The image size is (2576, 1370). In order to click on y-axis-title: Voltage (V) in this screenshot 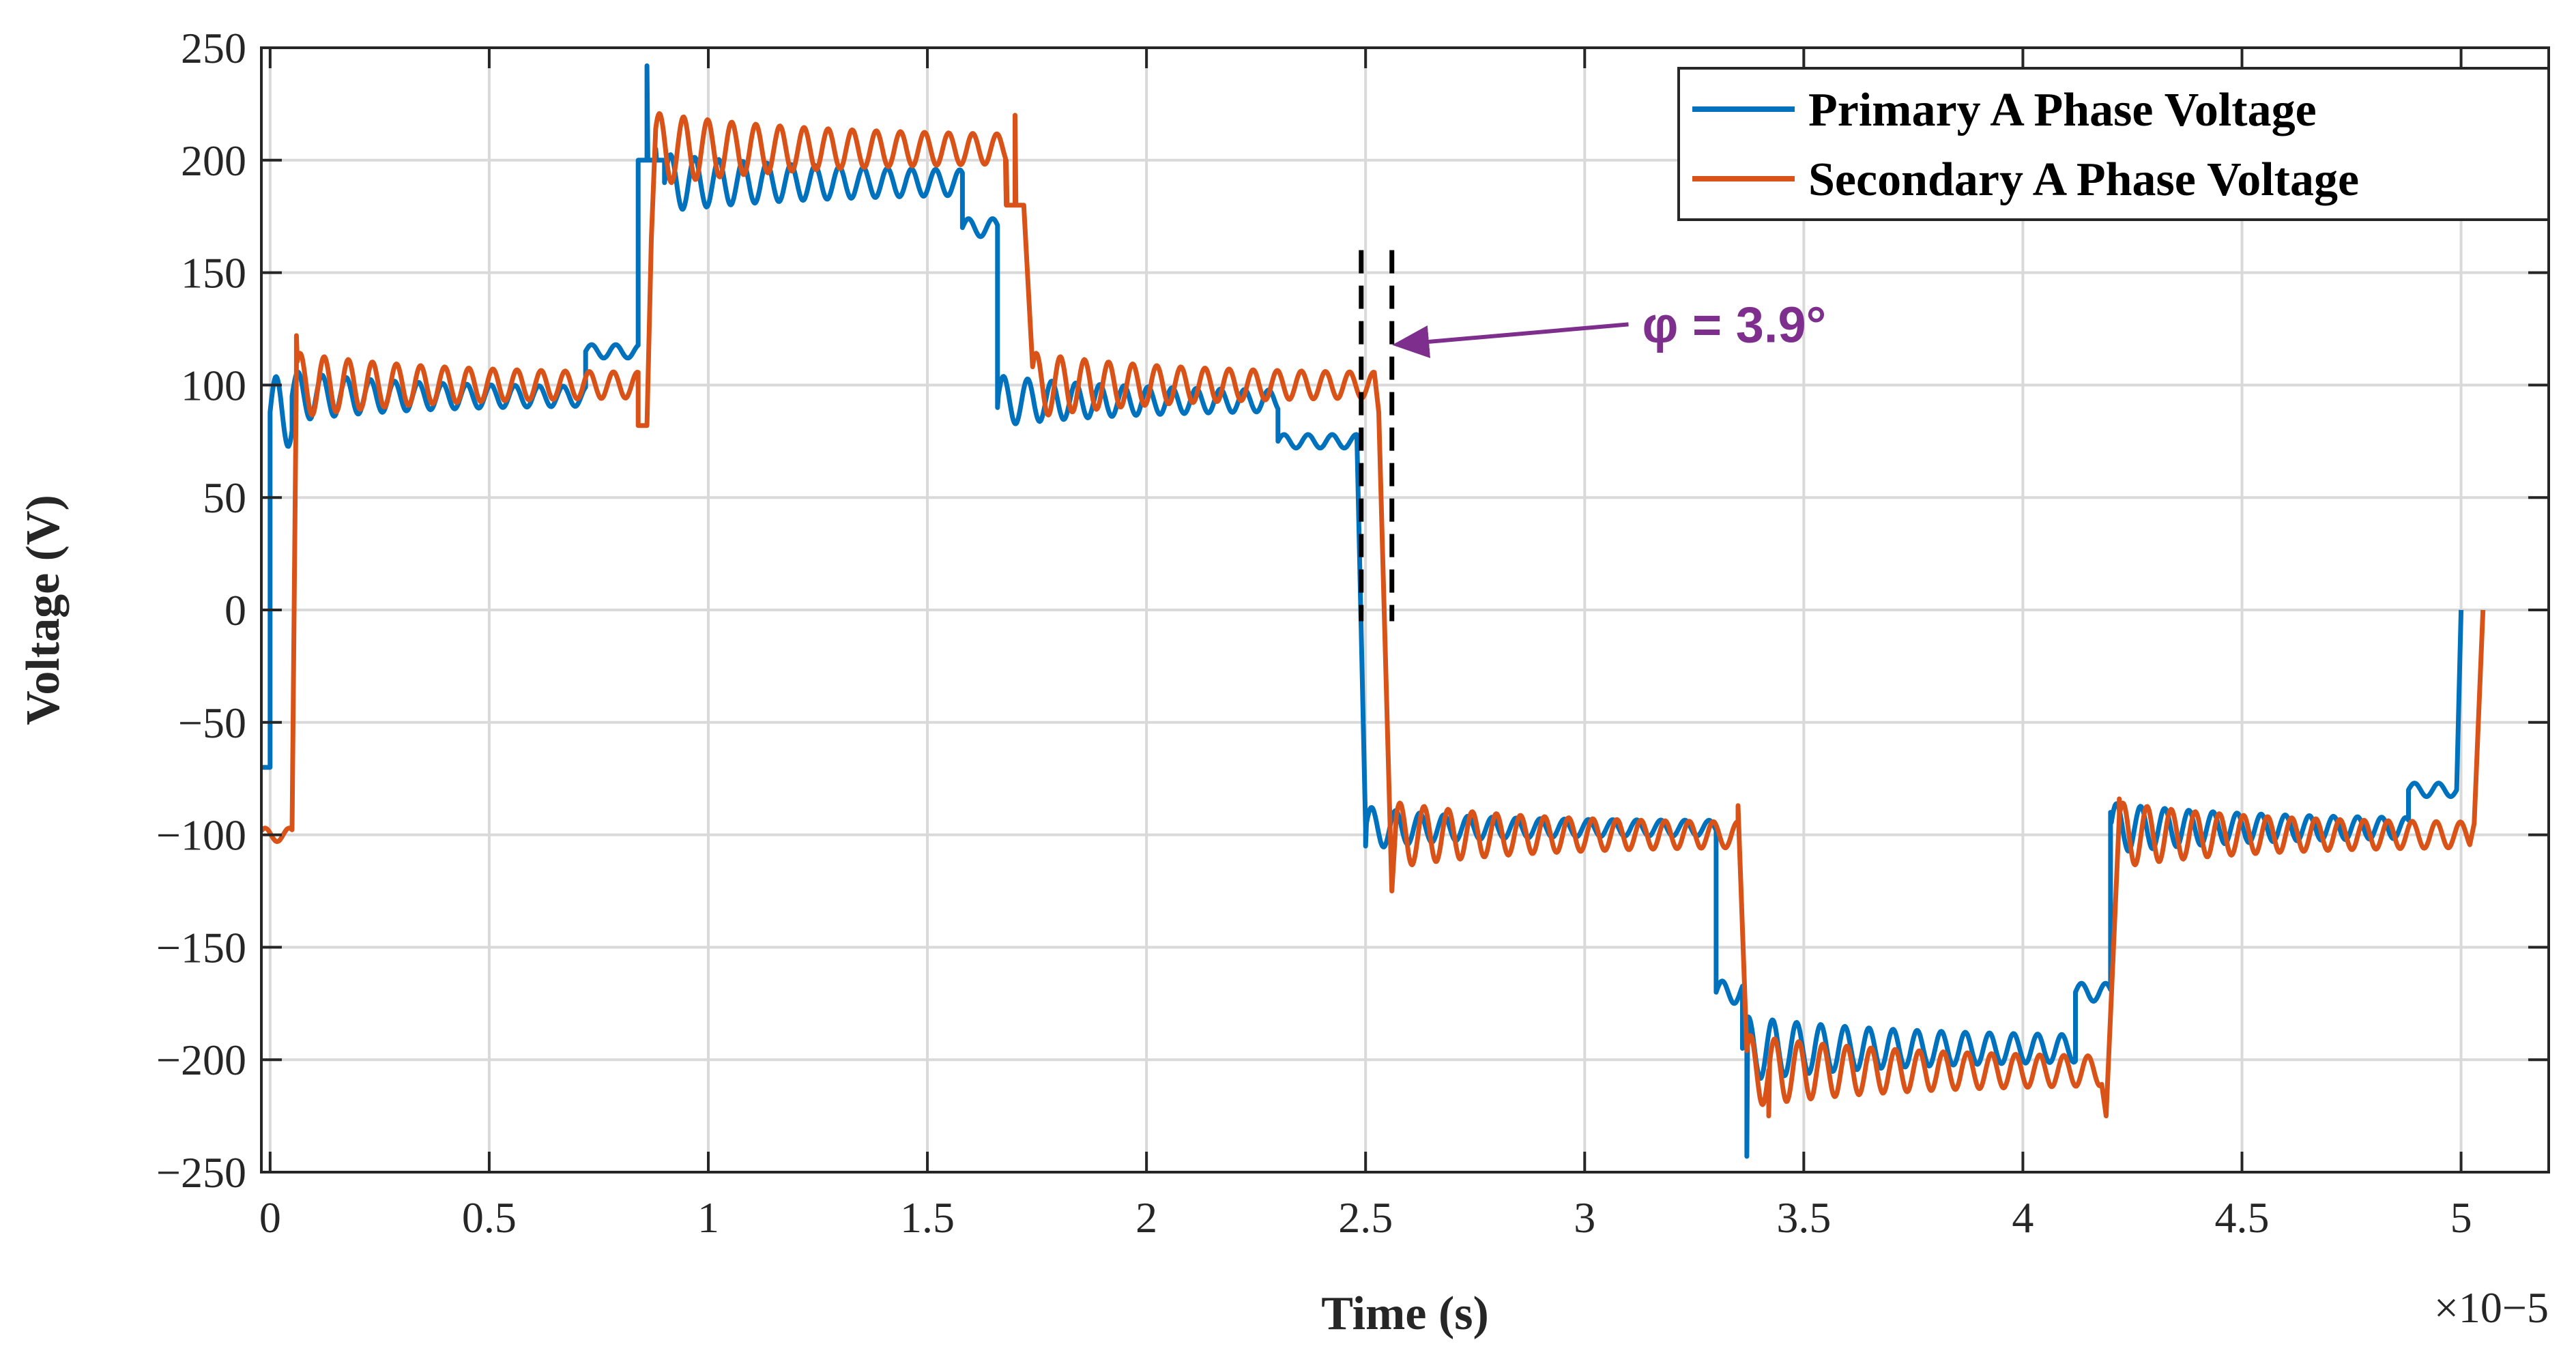, I will do `click(43, 610)`.